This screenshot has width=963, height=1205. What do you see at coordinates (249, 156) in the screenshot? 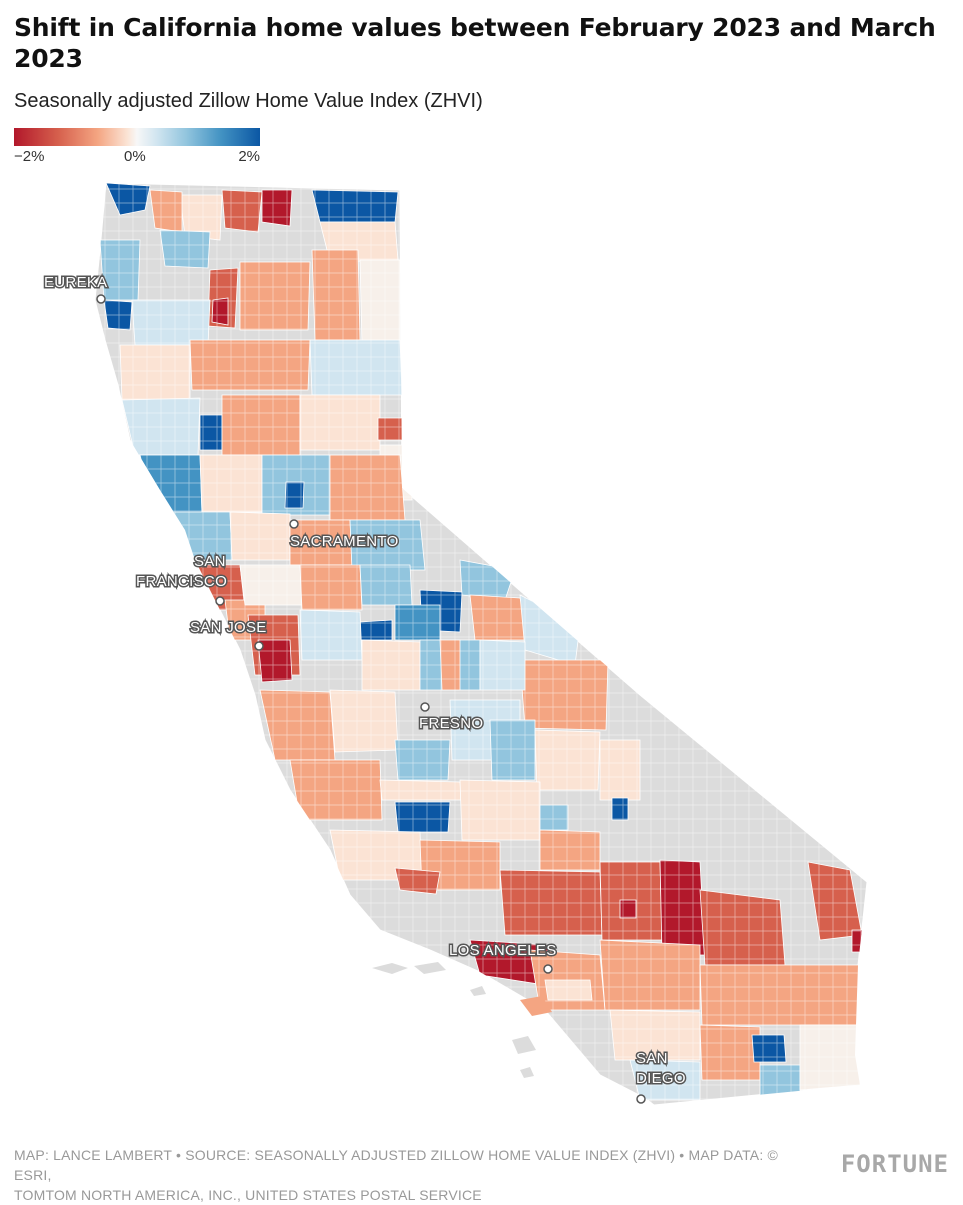
I see `legend-max-label: 2%` at bounding box center [249, 156].